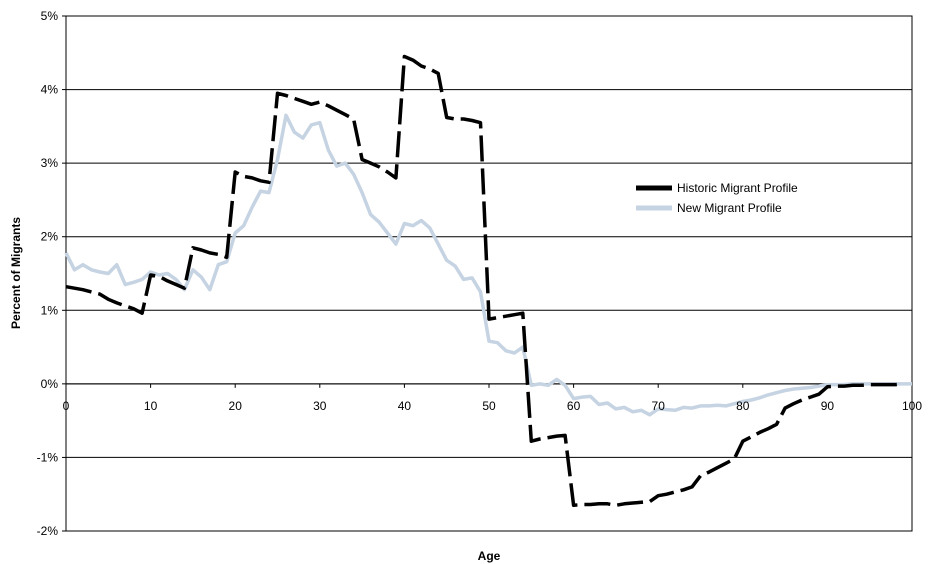  What do you see at coordinates (66, 406) in the screenshot?
I see `x-tick-label: 0` at bounding box center [66, 406].